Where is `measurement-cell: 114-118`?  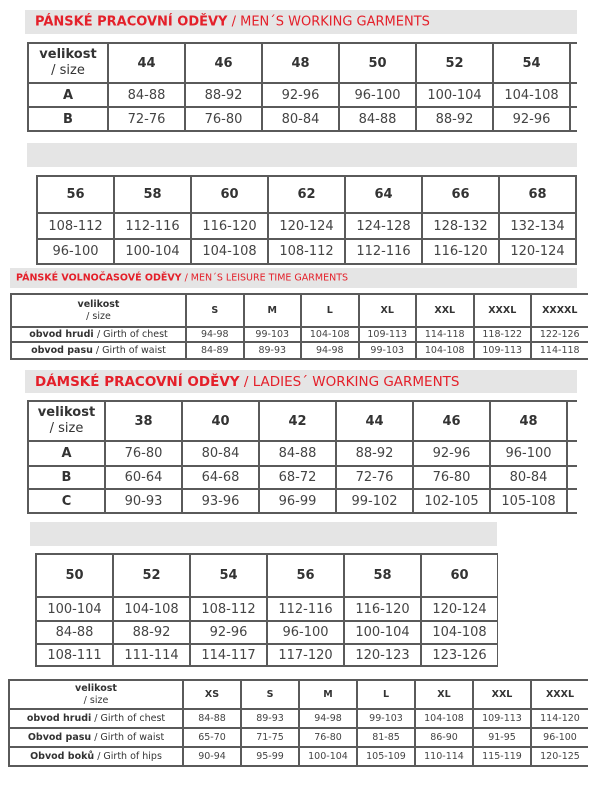
measurement-cell: 114-118 is located at coordinates (445, 334).